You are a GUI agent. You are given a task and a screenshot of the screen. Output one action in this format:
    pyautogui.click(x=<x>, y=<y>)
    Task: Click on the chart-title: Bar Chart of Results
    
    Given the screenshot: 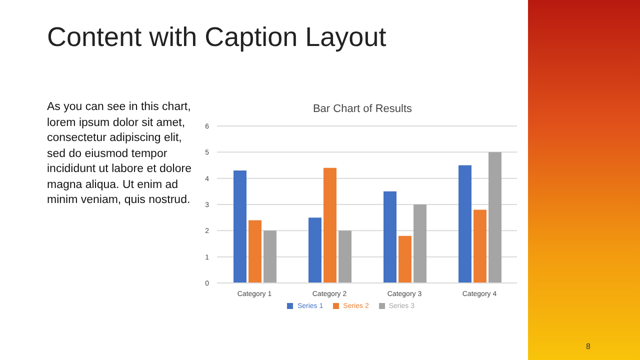 What is the action you would take?
    pyautogui.click(x=363, y=109)
    